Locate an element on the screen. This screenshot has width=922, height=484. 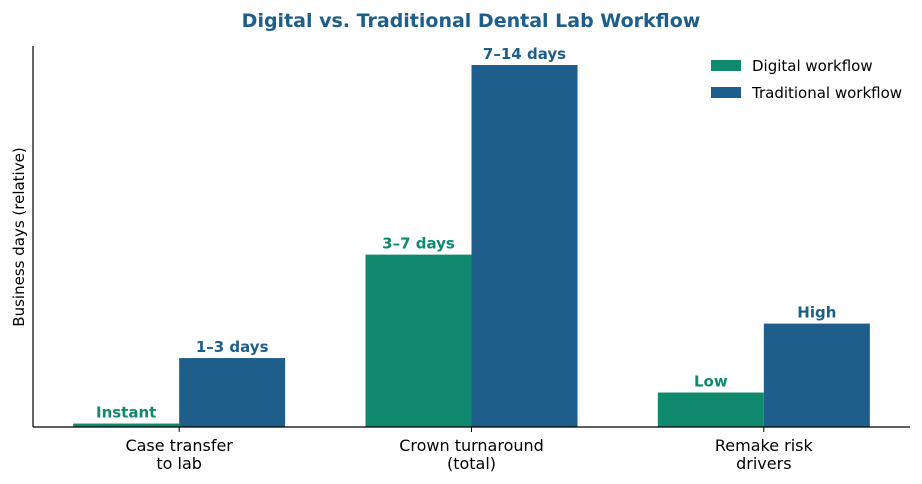
legend-label-traditional: Traditional workflow is located at coordinates (826, 93).